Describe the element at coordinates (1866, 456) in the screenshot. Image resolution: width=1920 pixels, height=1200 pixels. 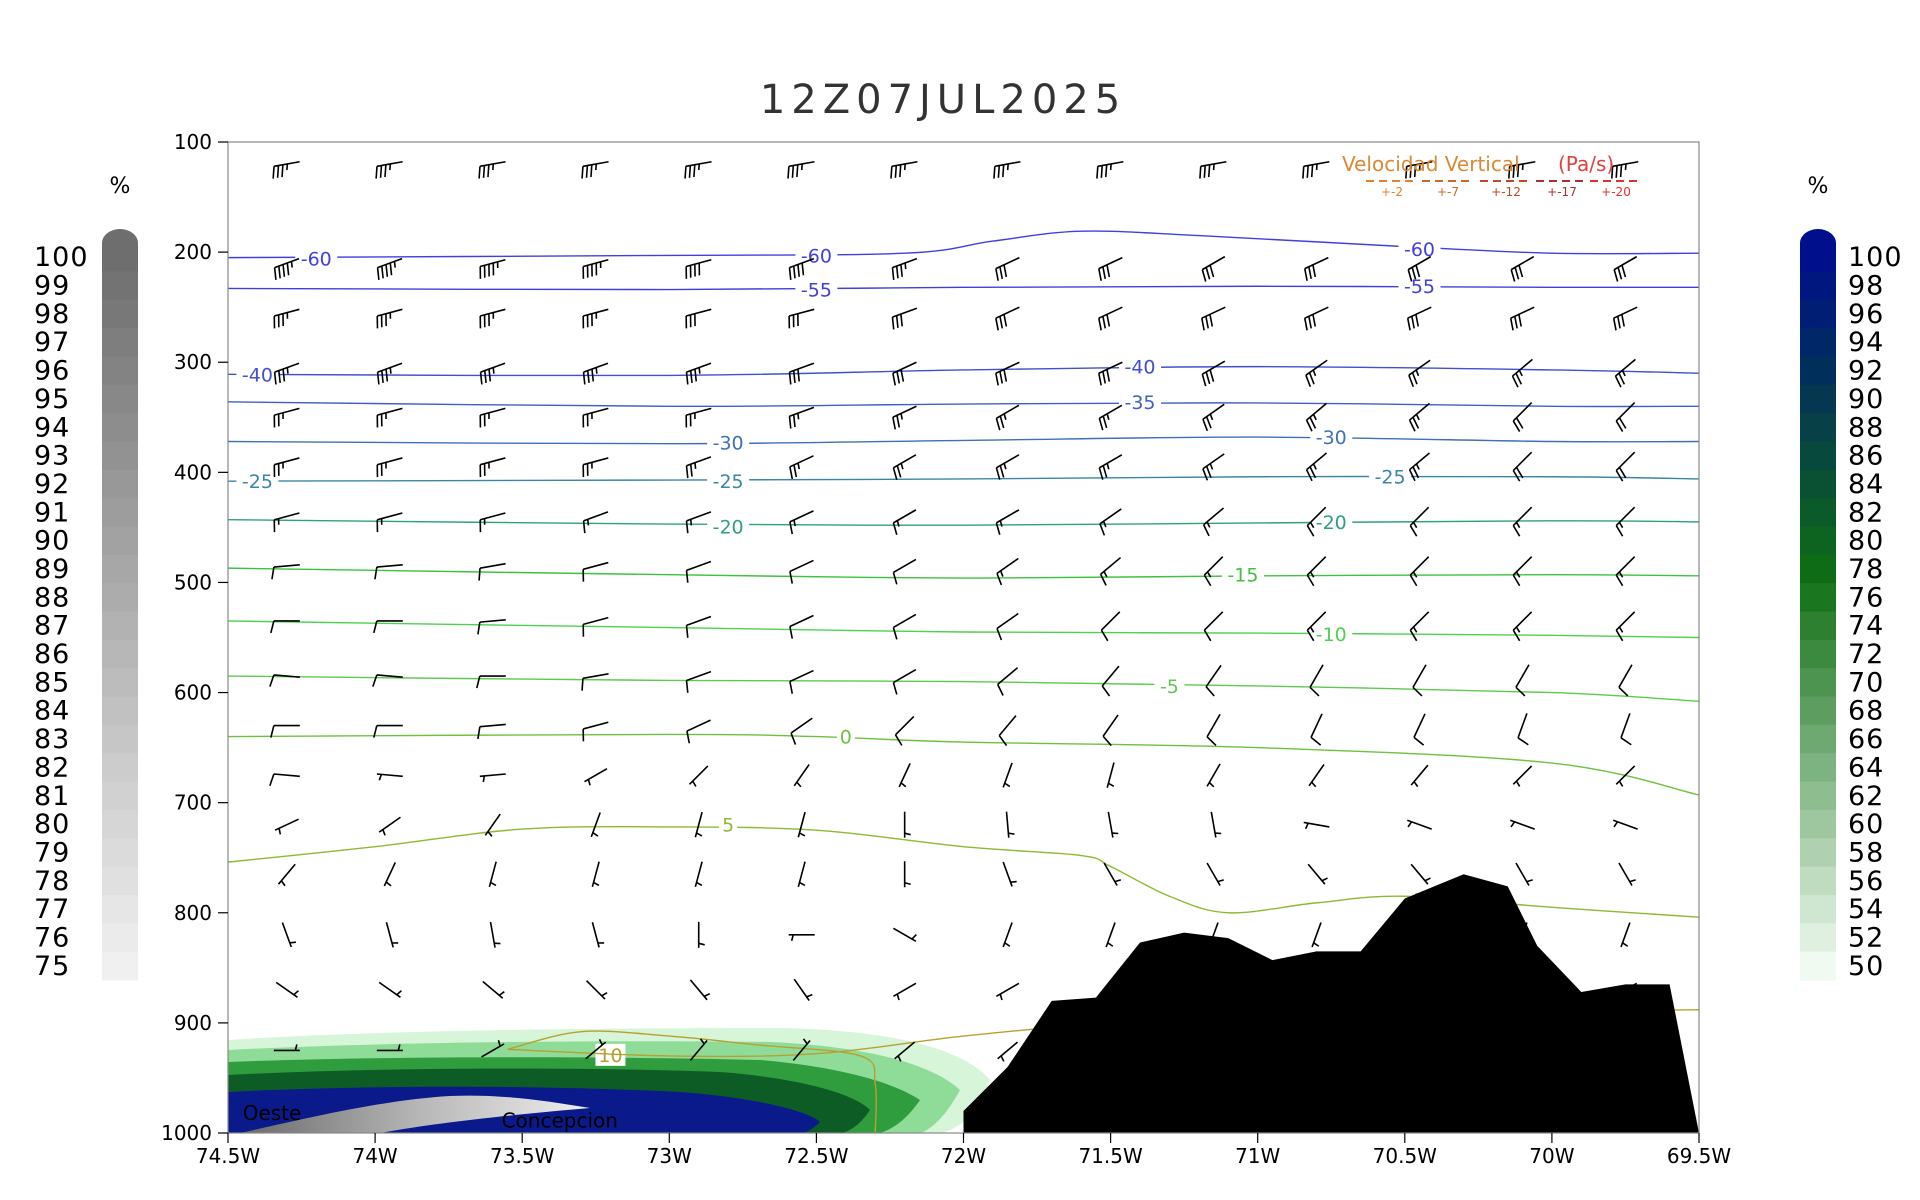
I see `colorbar-label: 86` at that location.